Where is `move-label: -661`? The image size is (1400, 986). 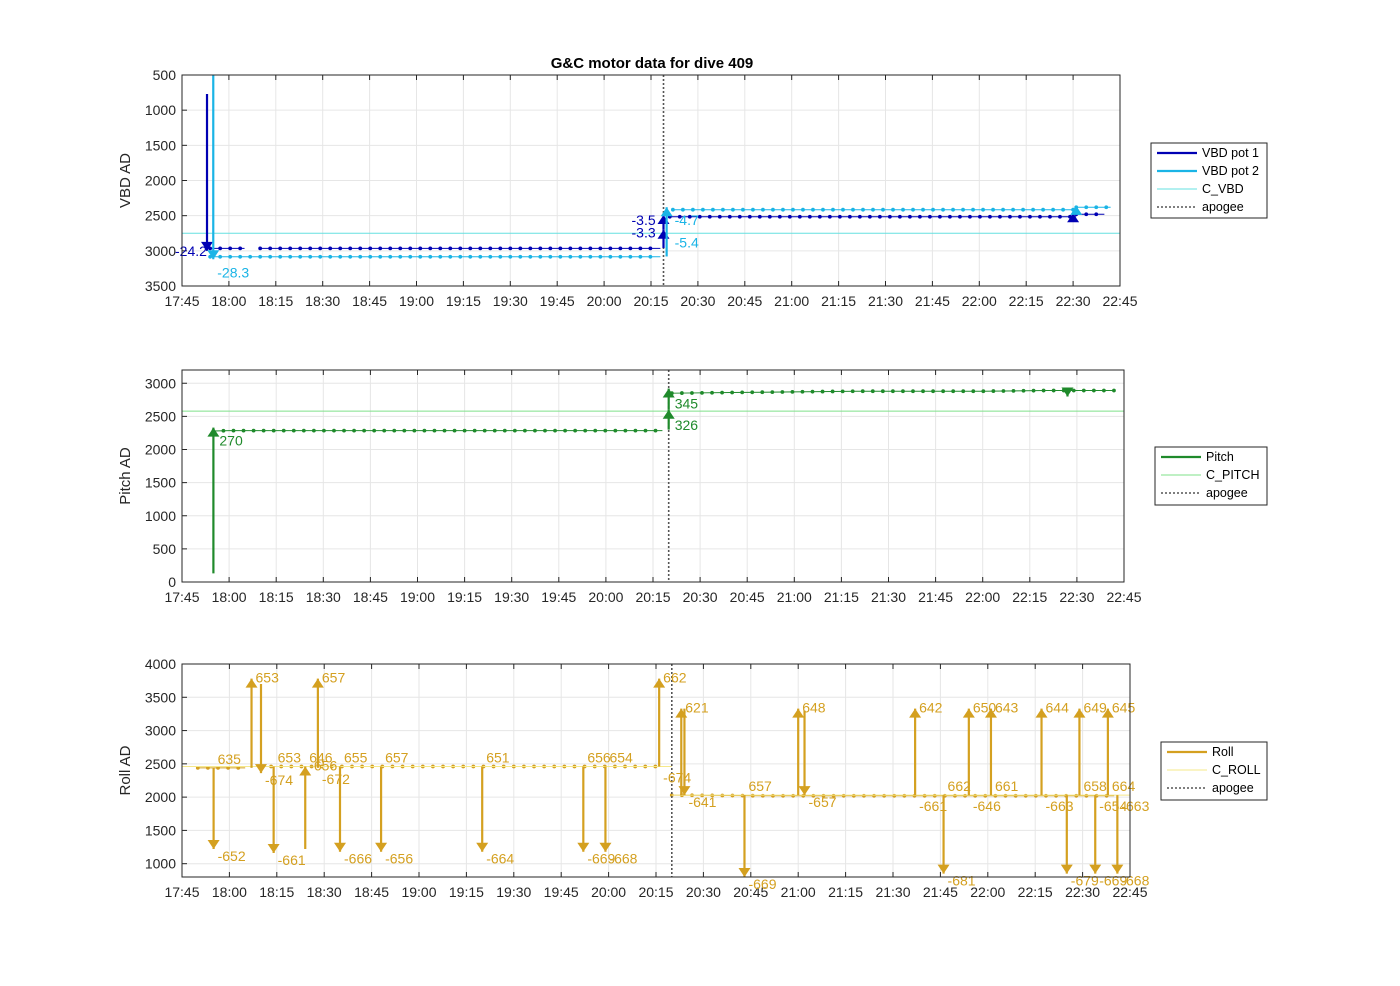 move-label: -661 is located at coordinates (933, 806).